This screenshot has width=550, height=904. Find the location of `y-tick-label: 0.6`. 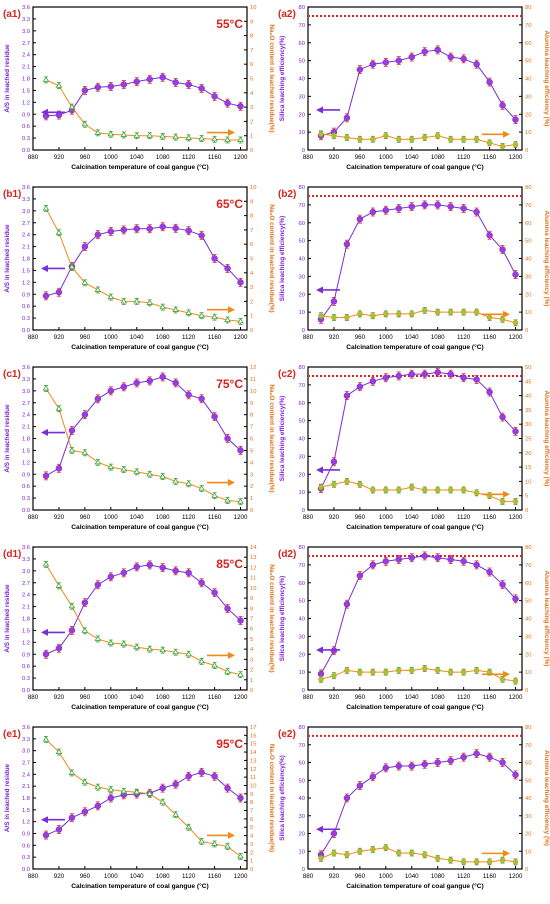

y-tick-label: 0.6 is located at coordinates (26, 307).